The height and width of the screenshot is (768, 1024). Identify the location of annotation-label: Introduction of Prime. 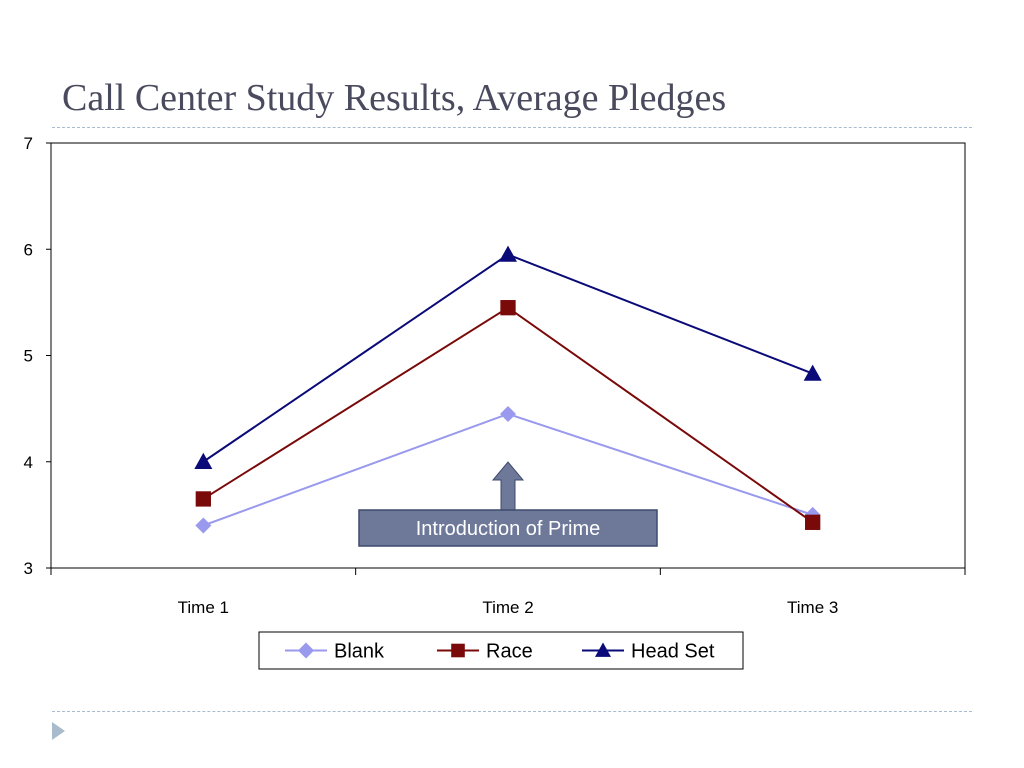
(508, 529).